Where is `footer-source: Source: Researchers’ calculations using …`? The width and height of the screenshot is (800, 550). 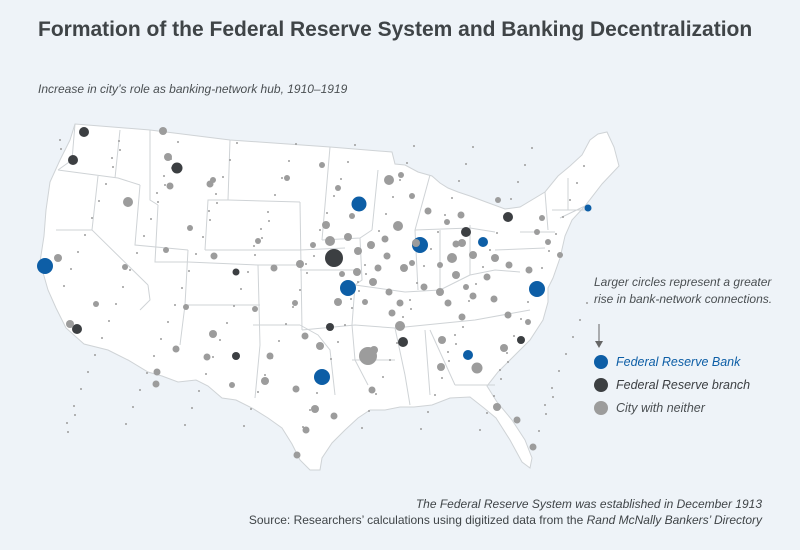
footer-source: Source: Researchers’ calculations using … is located at coordinates (505, 520).